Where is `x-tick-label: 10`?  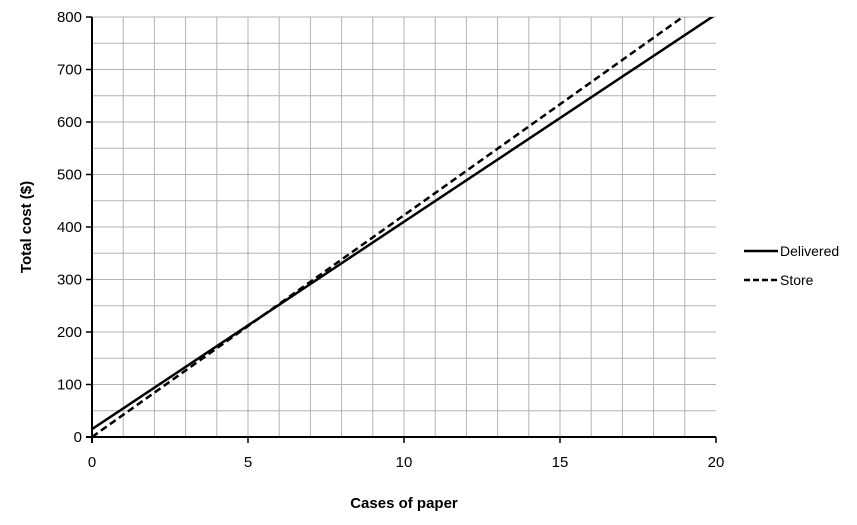
x-tick-label: 10 is located at coordinates (404, 462).